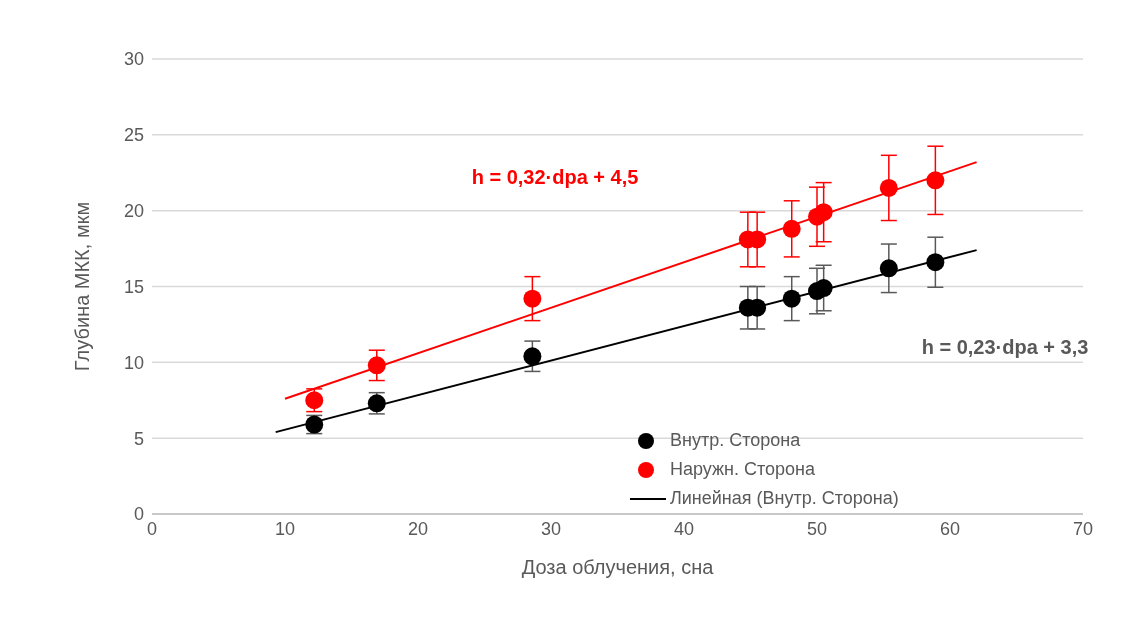 Image resolution: width=1128 pixels, height=632 pixels. Describe the element at coordinates (950, 528) in the screenshot. I see `x-tick-label: 60` at that location.